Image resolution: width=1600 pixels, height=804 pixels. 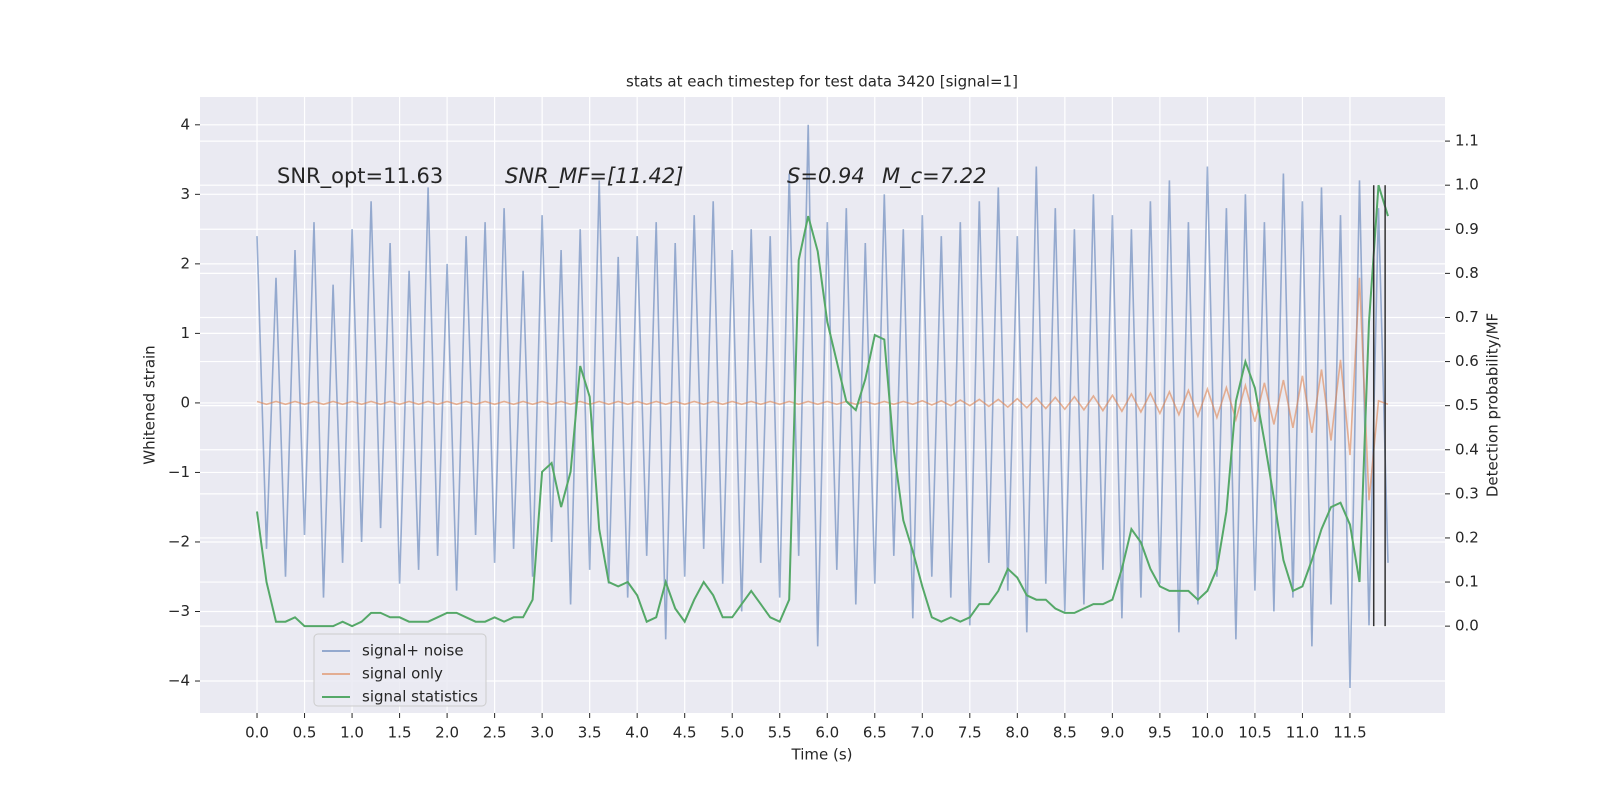 I want to click on y2-tick-label: 0.7, so click(x=1467, y=317).